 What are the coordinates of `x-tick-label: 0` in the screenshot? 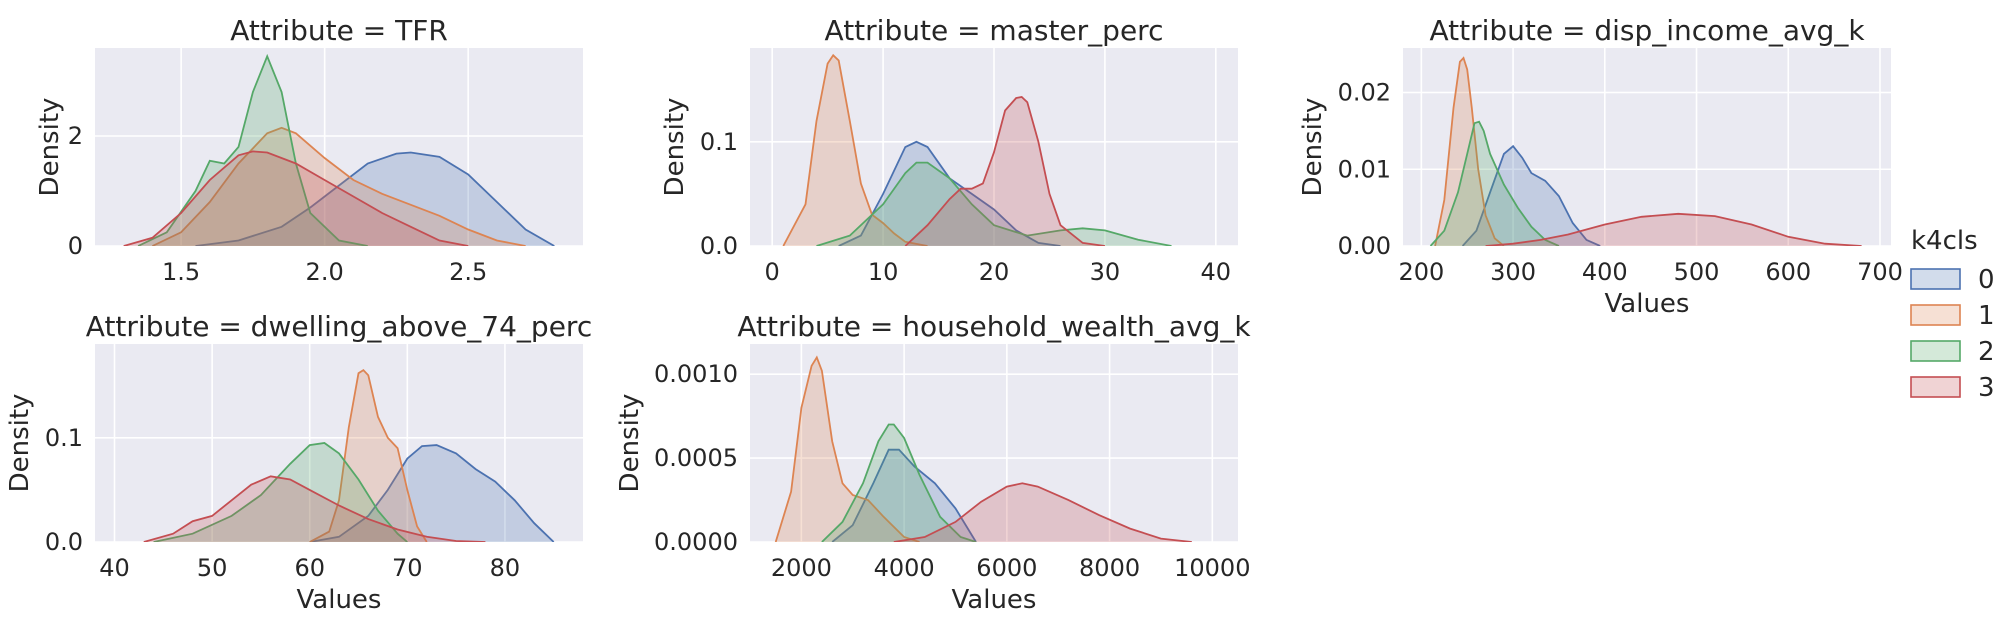 It's located at (772, 272).